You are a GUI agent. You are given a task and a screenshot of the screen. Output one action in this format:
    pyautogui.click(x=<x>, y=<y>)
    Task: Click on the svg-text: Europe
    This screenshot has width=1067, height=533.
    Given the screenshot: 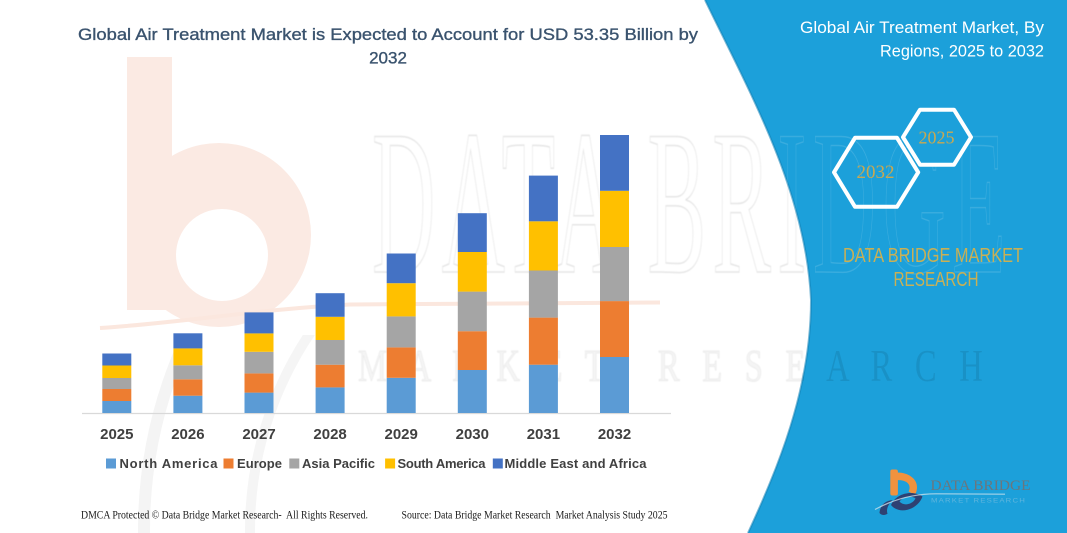 What is the action you would take?
    pyautogui.click(x=259, y=463)
    